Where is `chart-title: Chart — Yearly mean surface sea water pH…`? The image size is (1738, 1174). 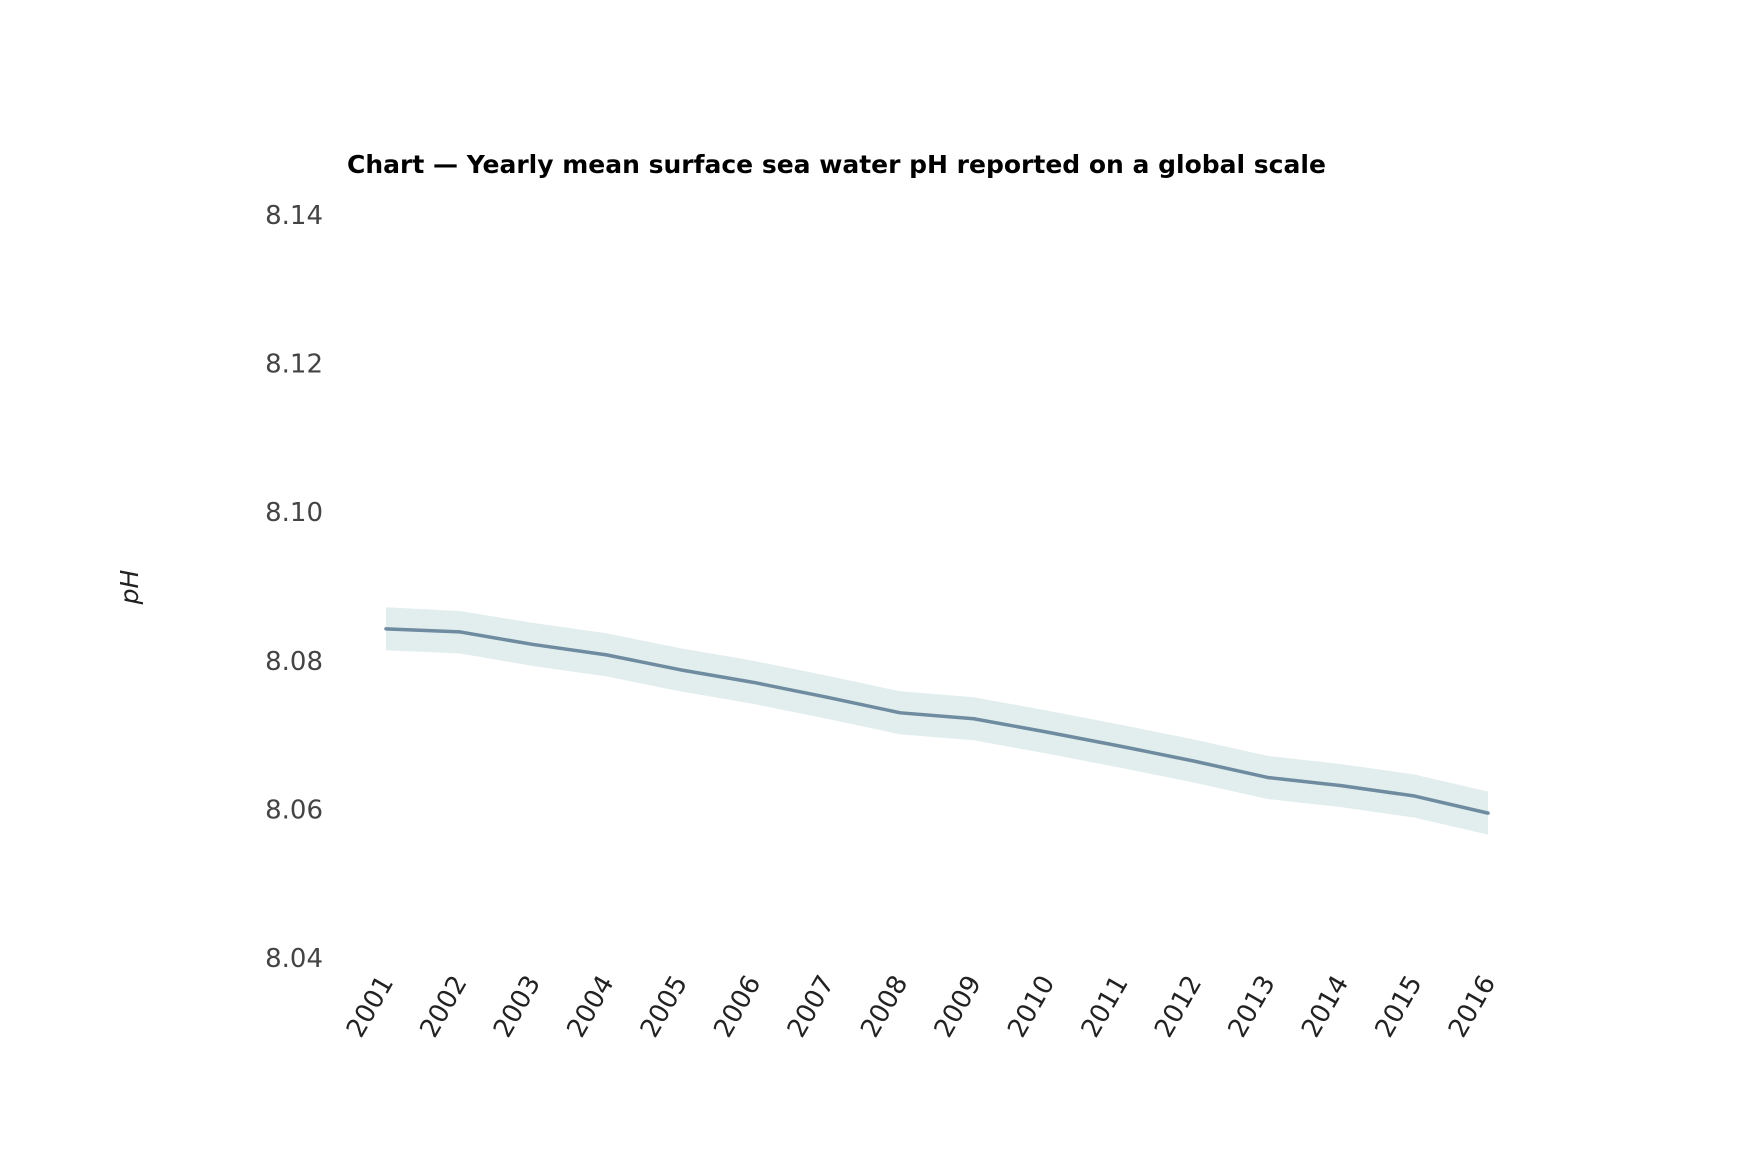 chart-title: Chart — Yearly mean surface sea water pH… is located at coordinates (836, 164).